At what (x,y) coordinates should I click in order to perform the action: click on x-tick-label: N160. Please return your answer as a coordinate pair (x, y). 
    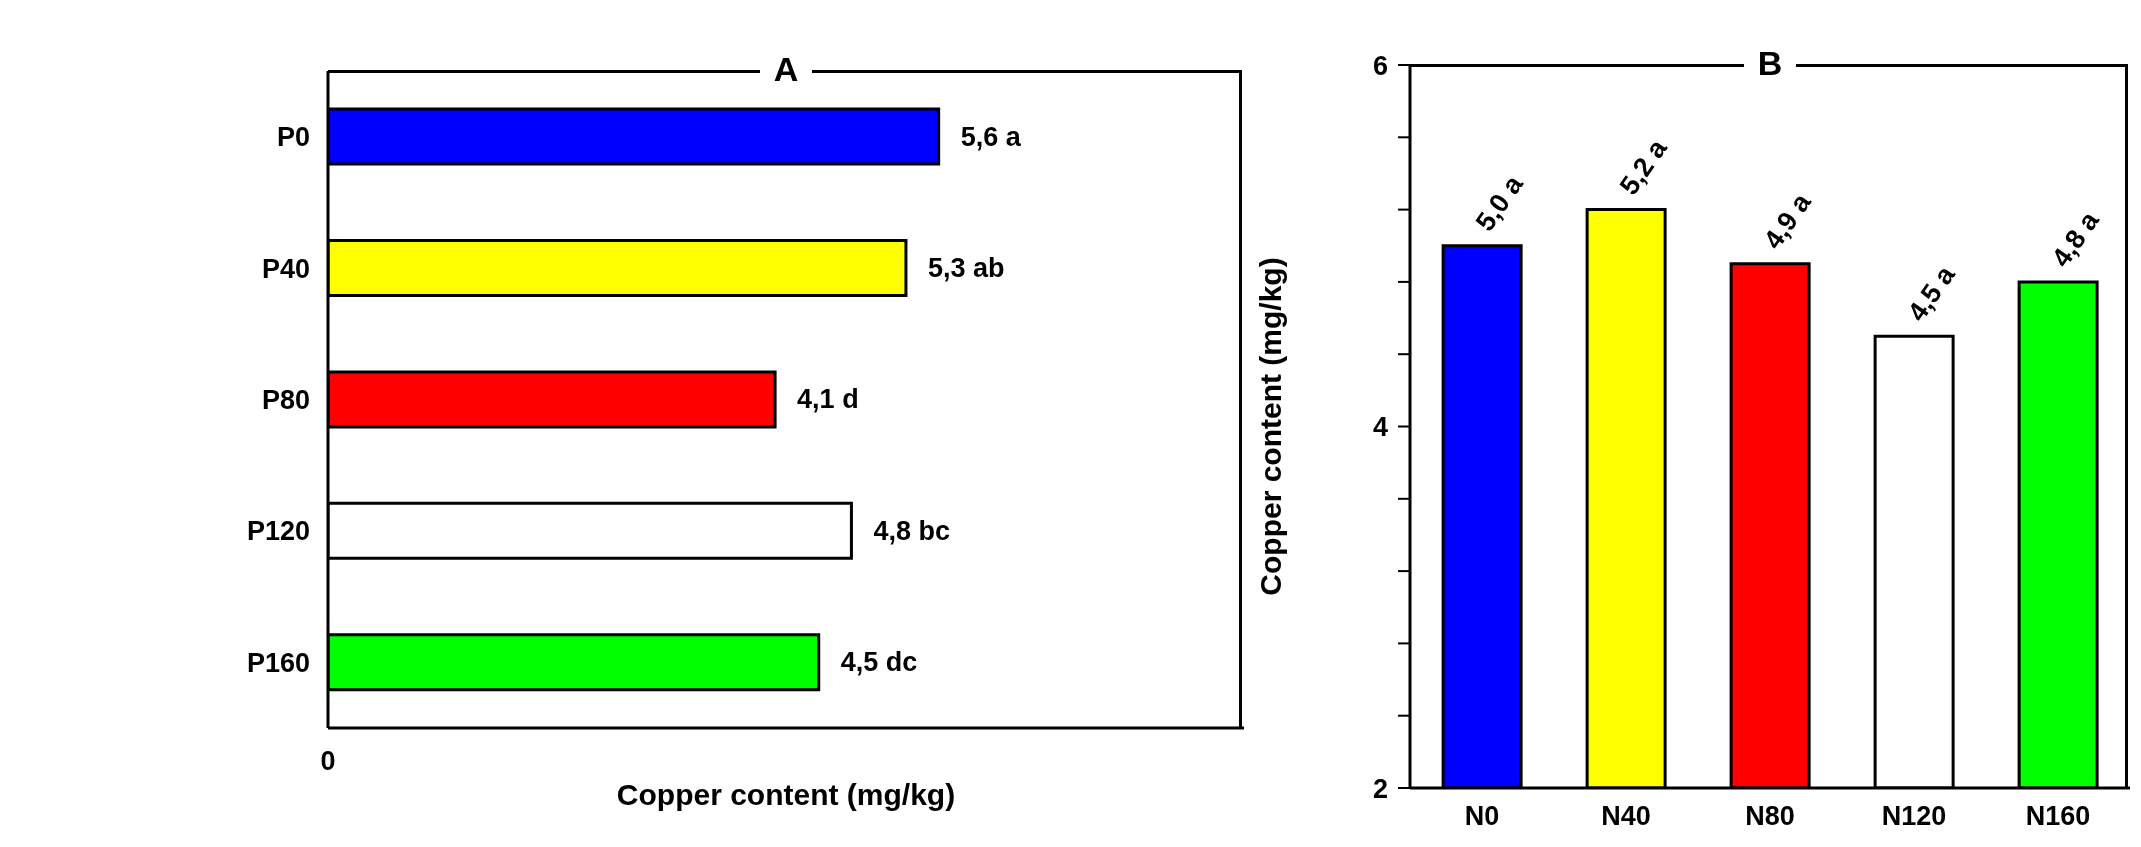
    Looking at the image, I should click on (2058, 816).